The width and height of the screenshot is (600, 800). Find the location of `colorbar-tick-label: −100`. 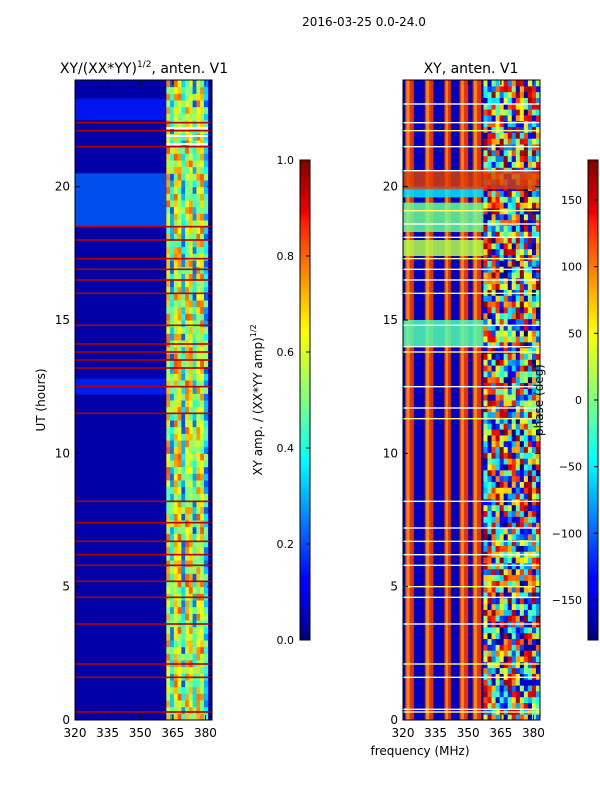

colorbar-tick-label: −100 is located at coordinates (567, 533).